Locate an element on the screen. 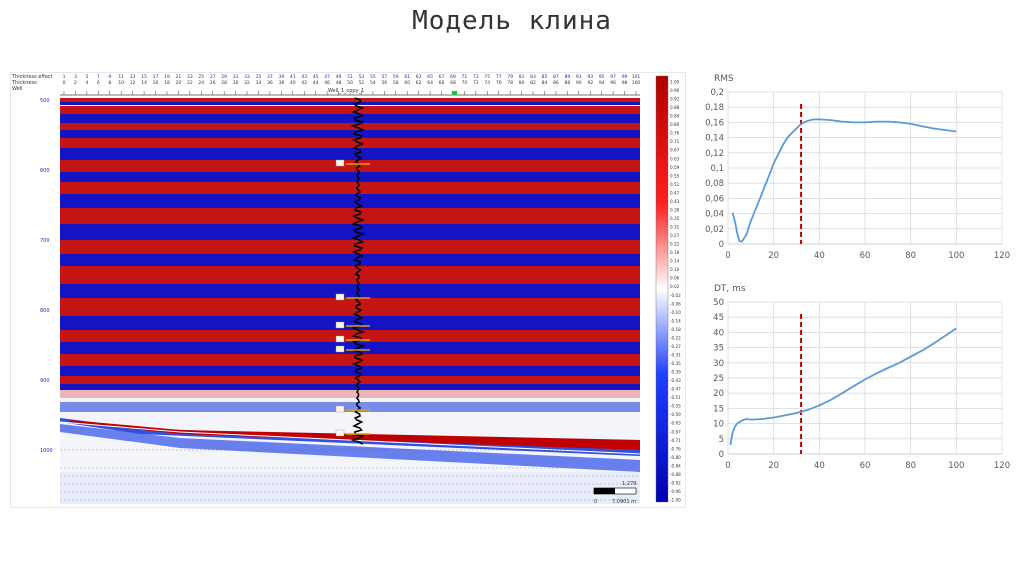 The height and width of the screenshot is (574, 1024). colorbar-tick-label: -0.02 is located at coordinates (675, 295).